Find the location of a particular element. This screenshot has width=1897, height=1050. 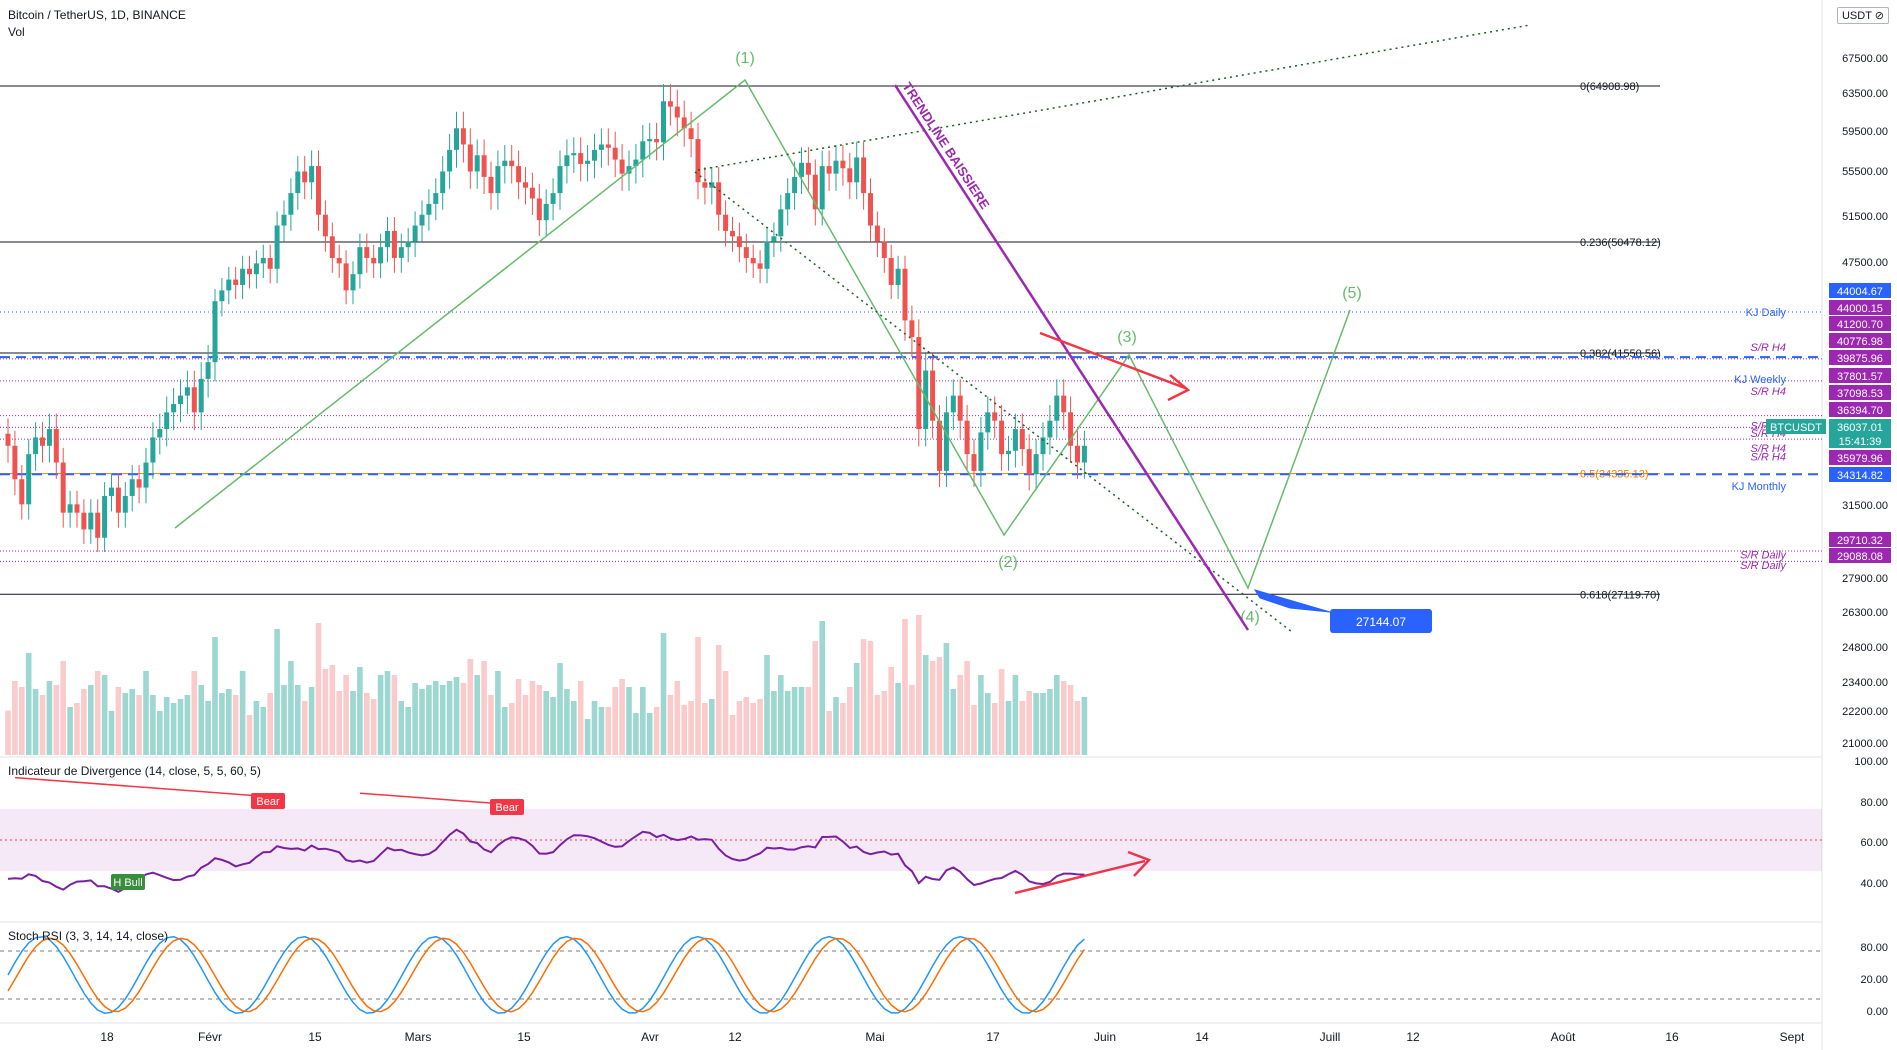

price-tick: 67500.00 is located at coordinates (1865, 59).